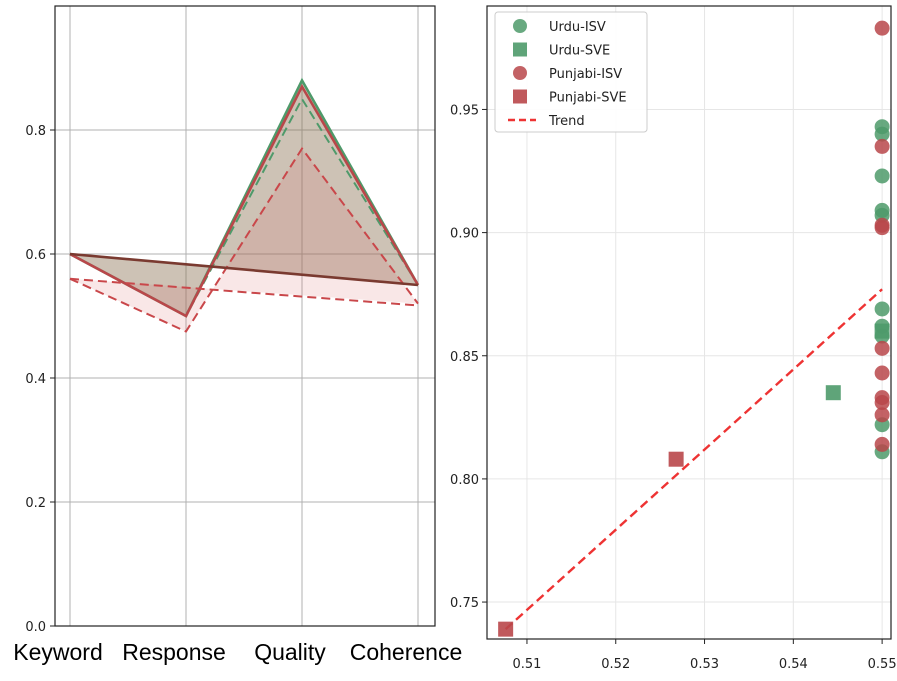 This screenshot has height=681, width=897. What do you see at coordinates (615, 664) in the screenshot?
I see `right-xtick-label-0-52: 0.52` at bounding box center [615, 664].